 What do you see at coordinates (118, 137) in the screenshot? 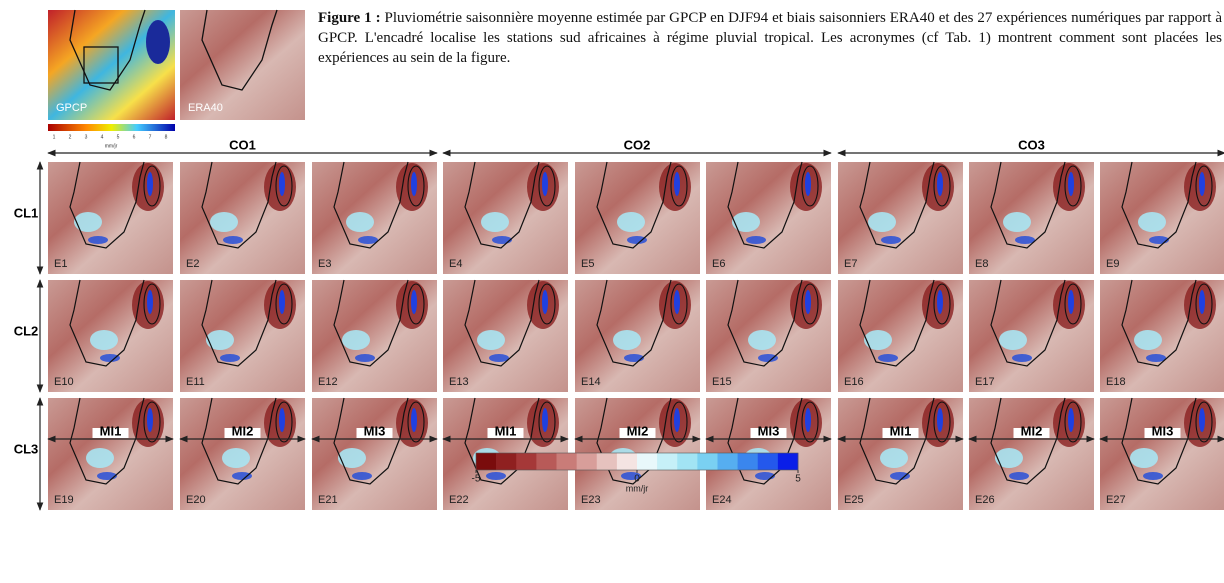
I see `gpcp-tick-label: 5` at bounding box center [118, 137].